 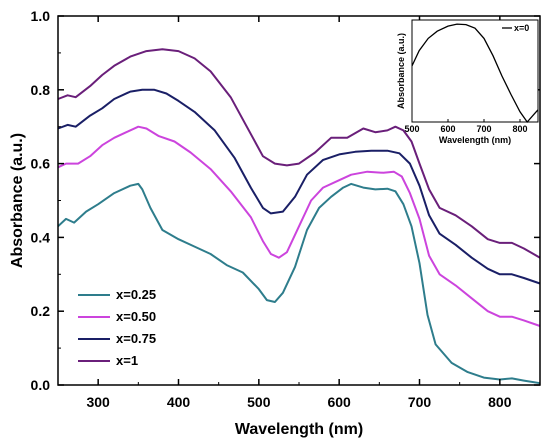 What do you see at coordinates (500, 402) in the screenshot?
I see `x-tick-label: 800` at bounding box center [500, 402].